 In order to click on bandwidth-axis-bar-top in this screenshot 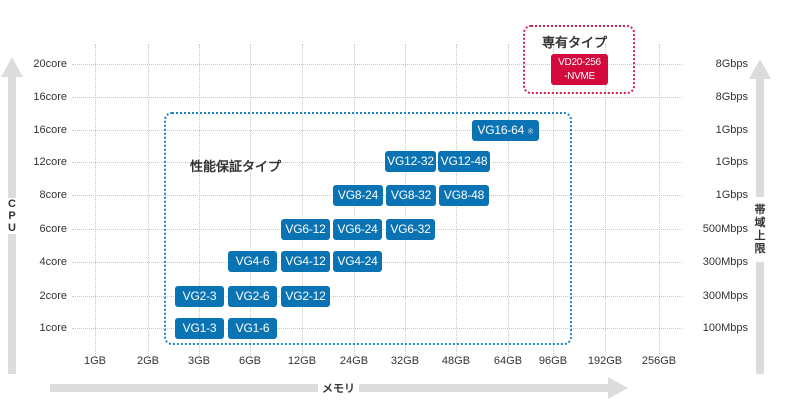, I will do `click(760, 138)`.